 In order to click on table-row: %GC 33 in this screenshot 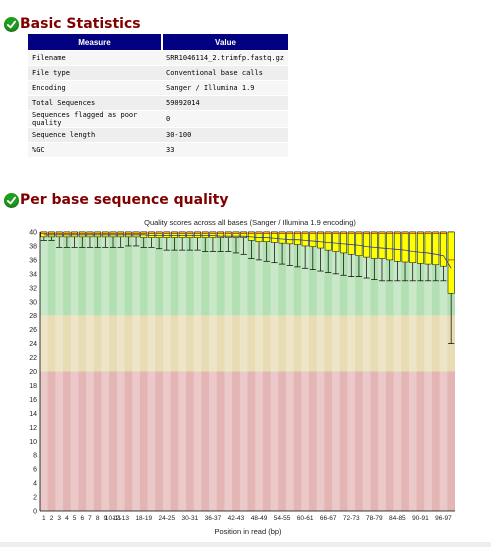, I will do `click(158, 149)`.